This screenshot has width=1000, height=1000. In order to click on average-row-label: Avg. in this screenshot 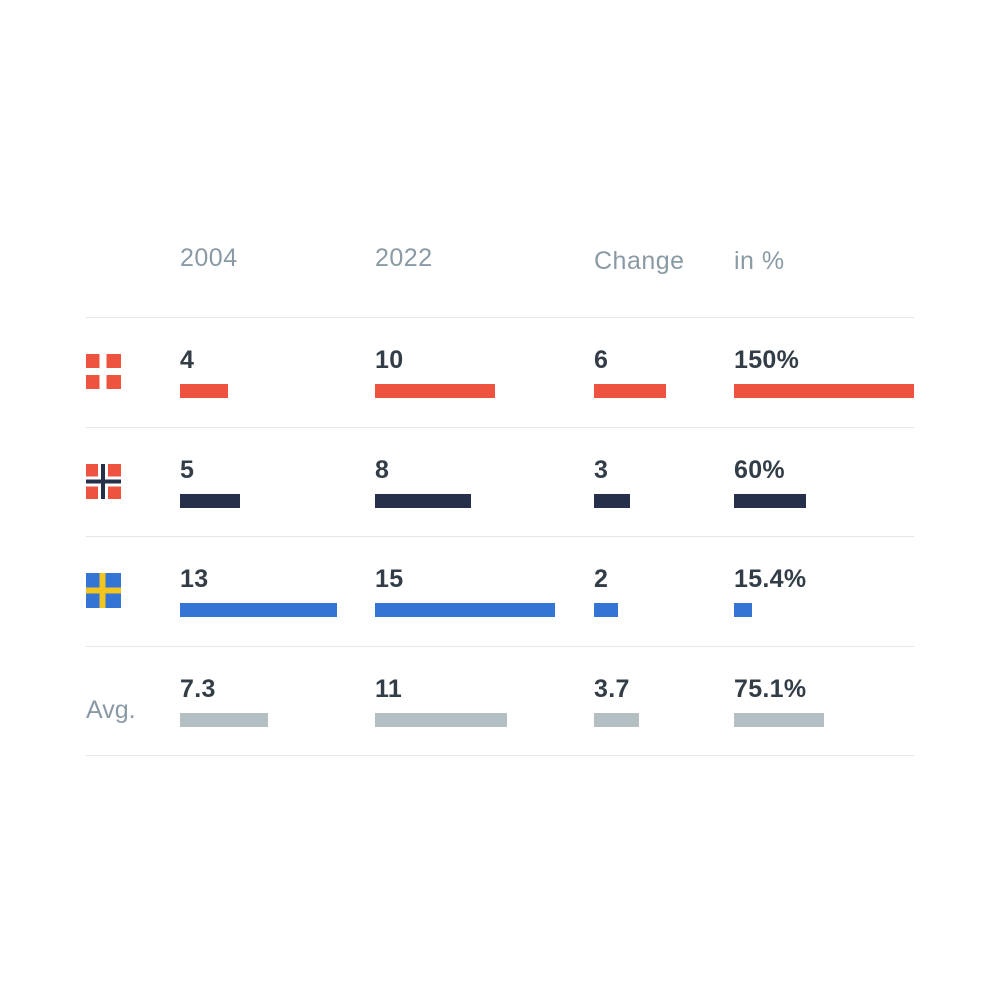, I will do `click(111, 709)`.